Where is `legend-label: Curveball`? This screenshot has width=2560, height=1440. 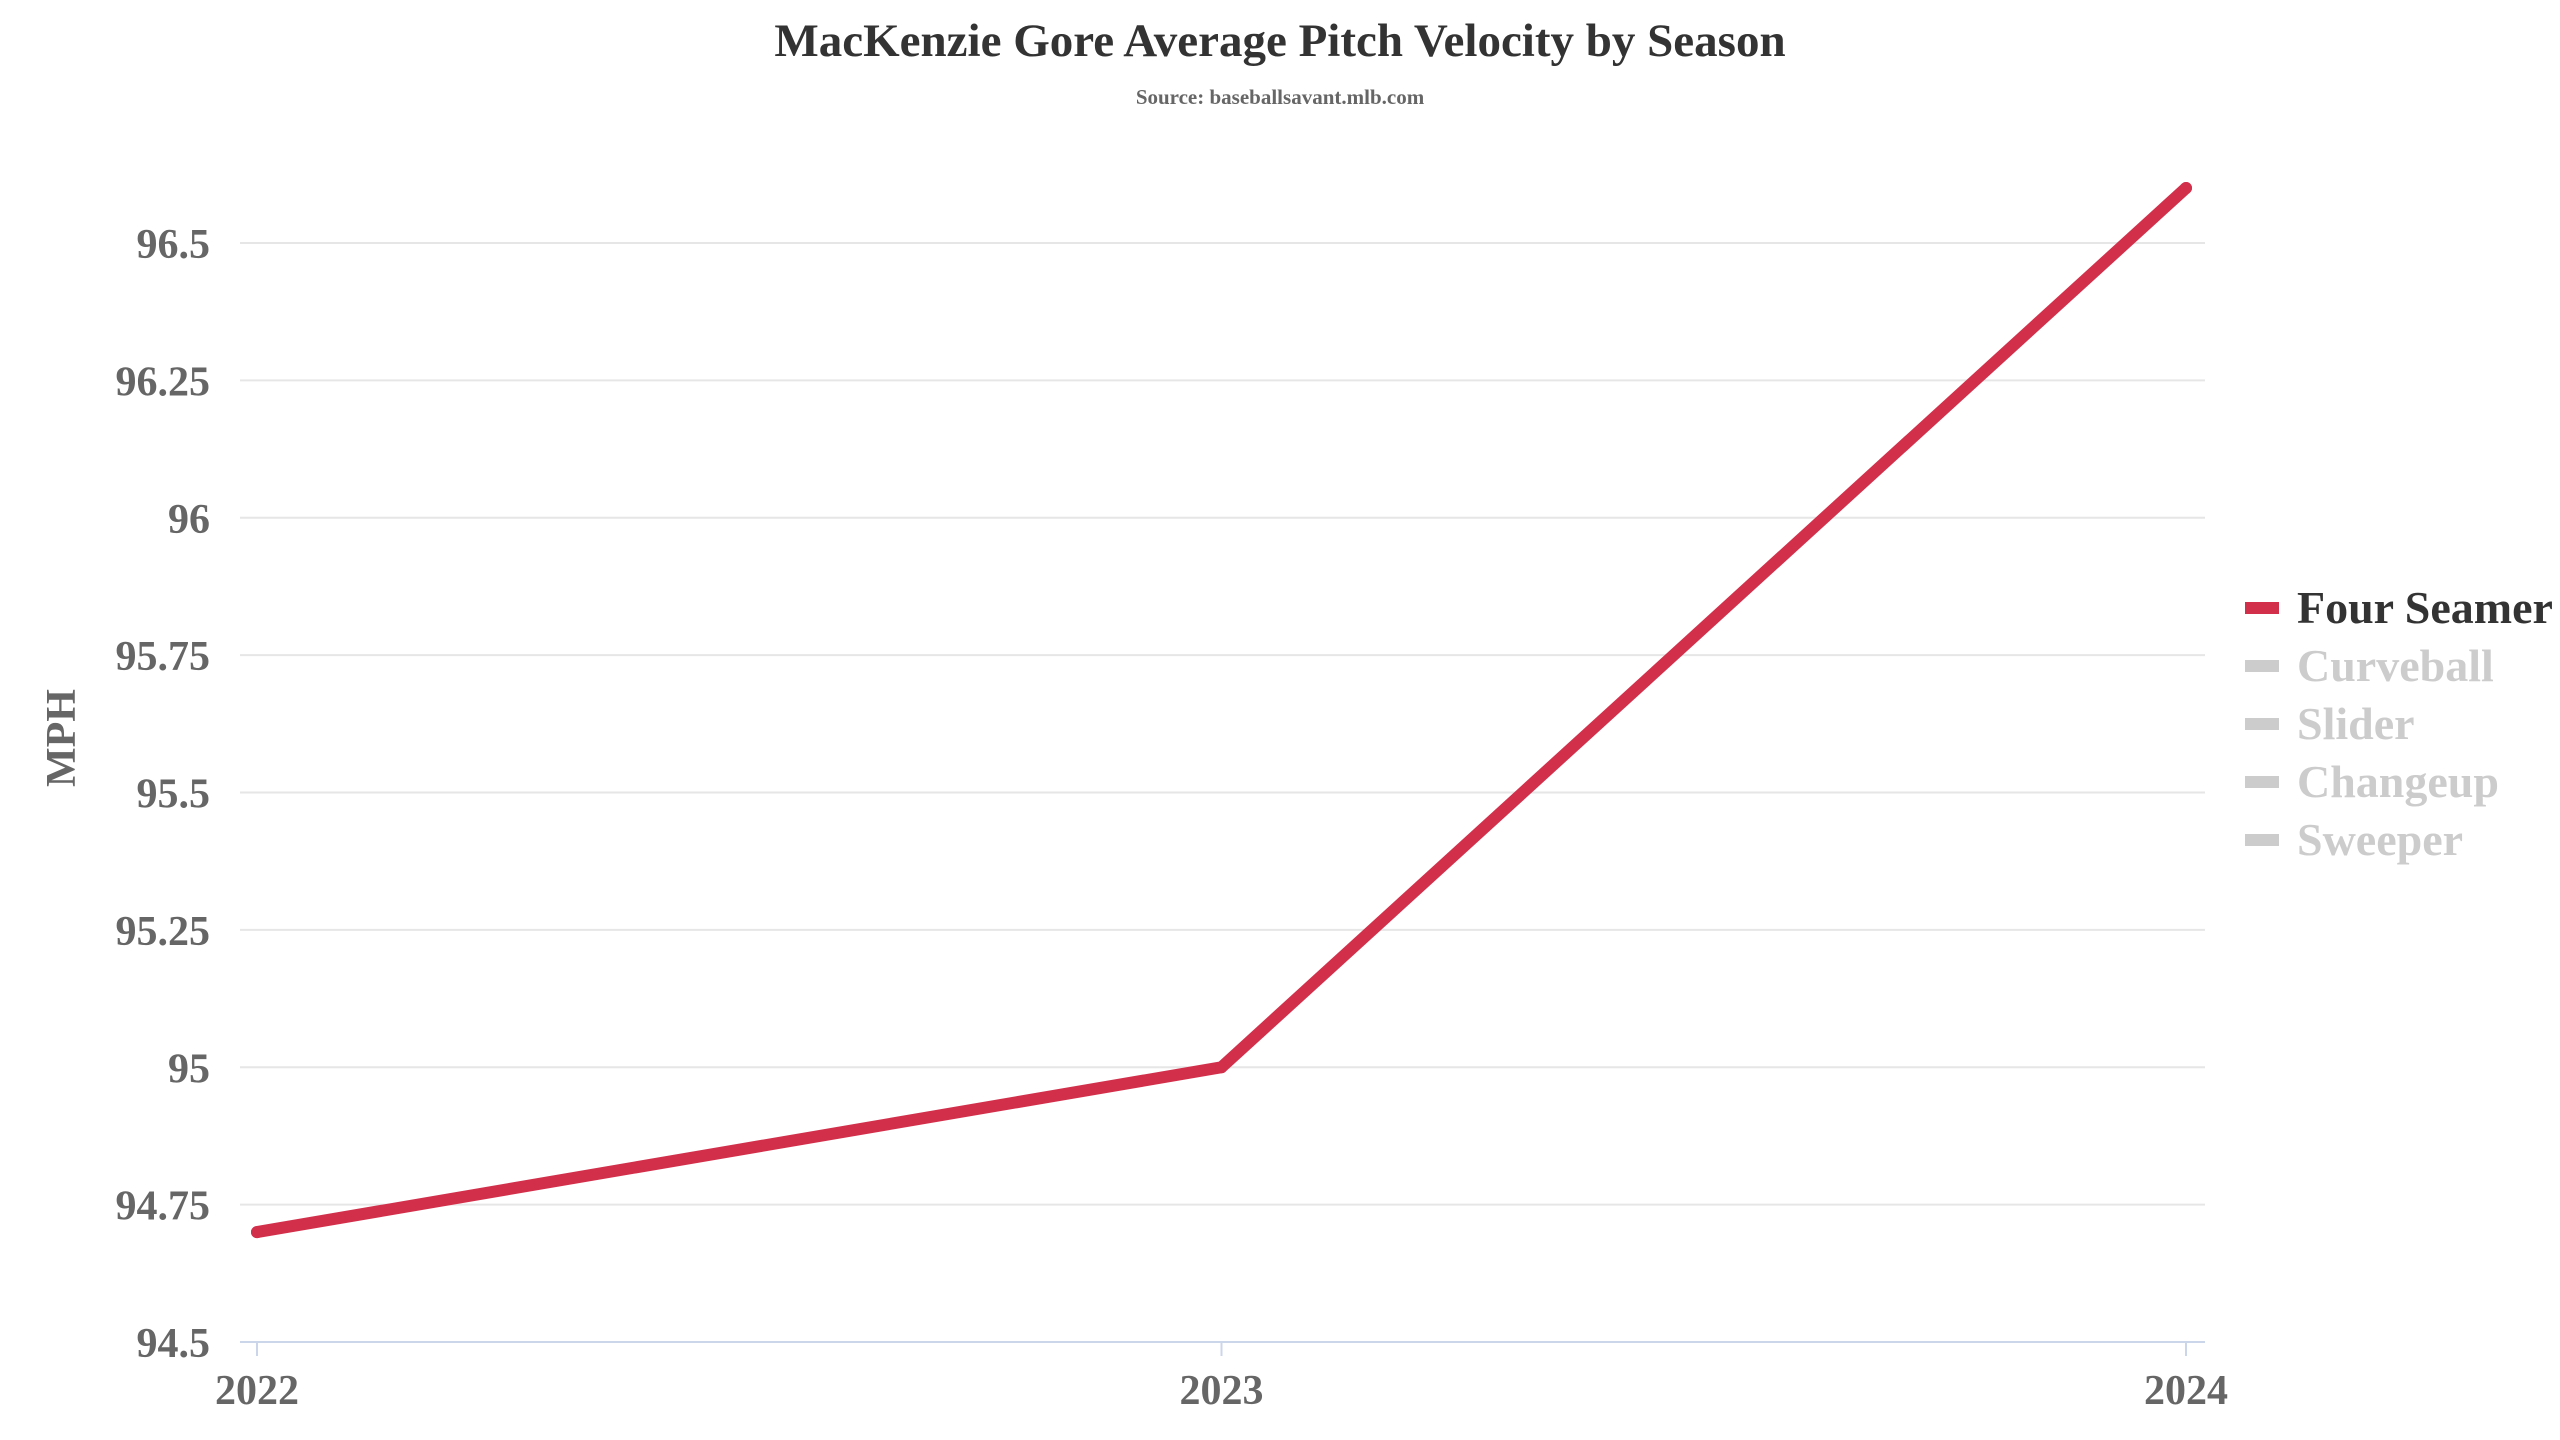 legend-label: Curveball is located at coordinates (2395, 665).